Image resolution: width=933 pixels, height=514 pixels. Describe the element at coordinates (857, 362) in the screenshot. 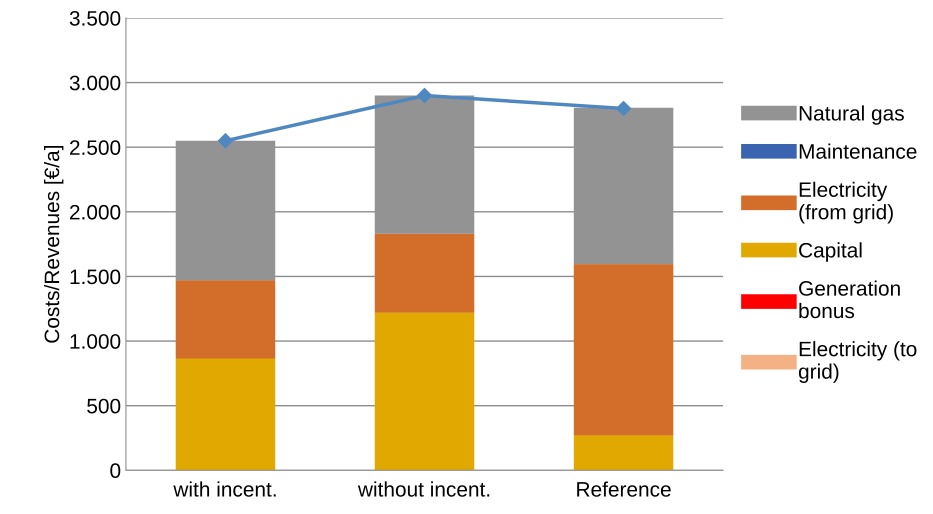

I see `legend-label: Electricity (to grid)` at that location.